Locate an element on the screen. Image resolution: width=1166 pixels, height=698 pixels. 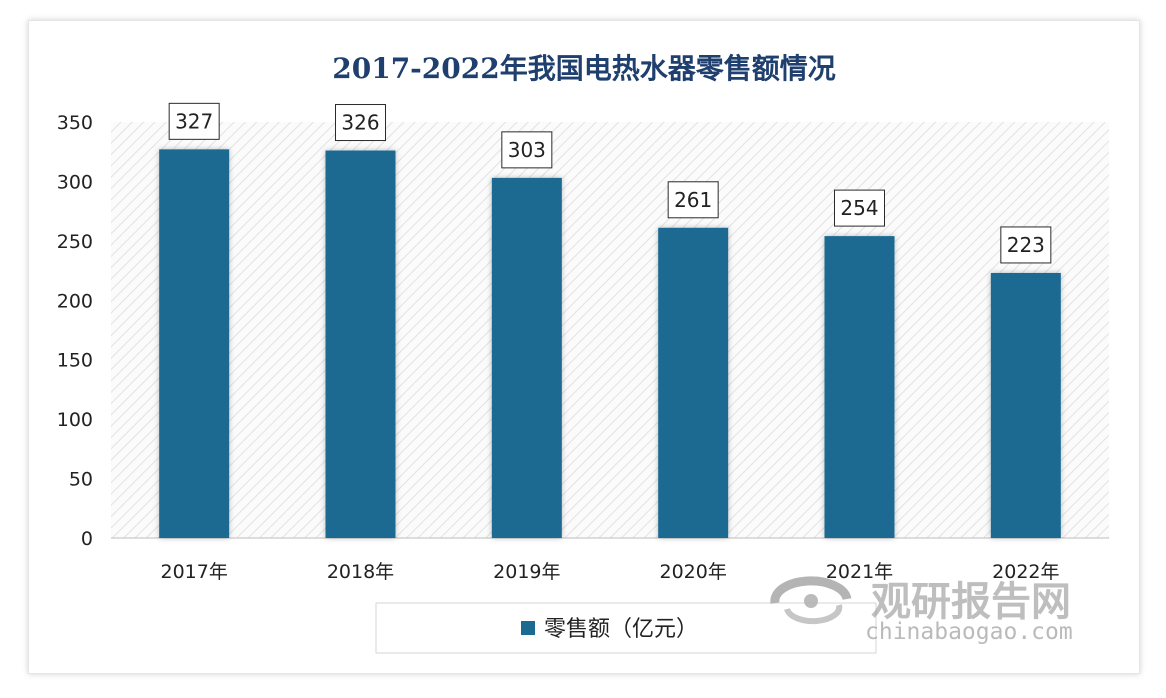
watermark-url: chinabaogao.com is located at coordinates (969, 632).